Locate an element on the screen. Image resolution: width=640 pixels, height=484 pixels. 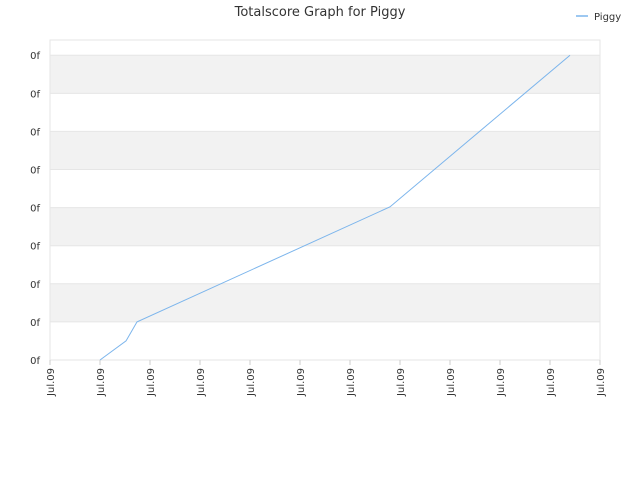
legend-label: Piggy is located at coordinates (607, 17).